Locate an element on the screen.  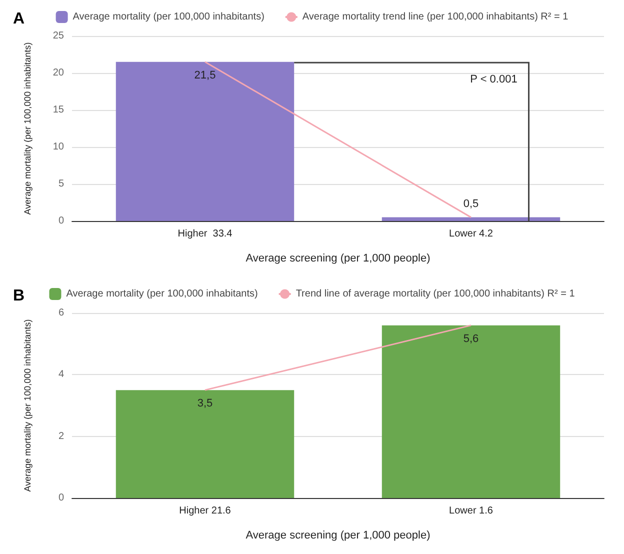
x-tick-label: Lower 4.2 is located at coordinates (471, 234).